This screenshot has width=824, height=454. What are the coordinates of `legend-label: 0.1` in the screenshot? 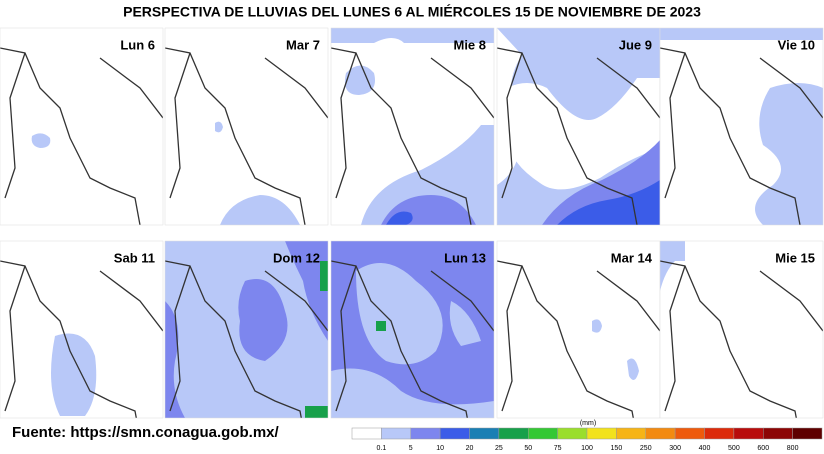 It's located at (382, 448).